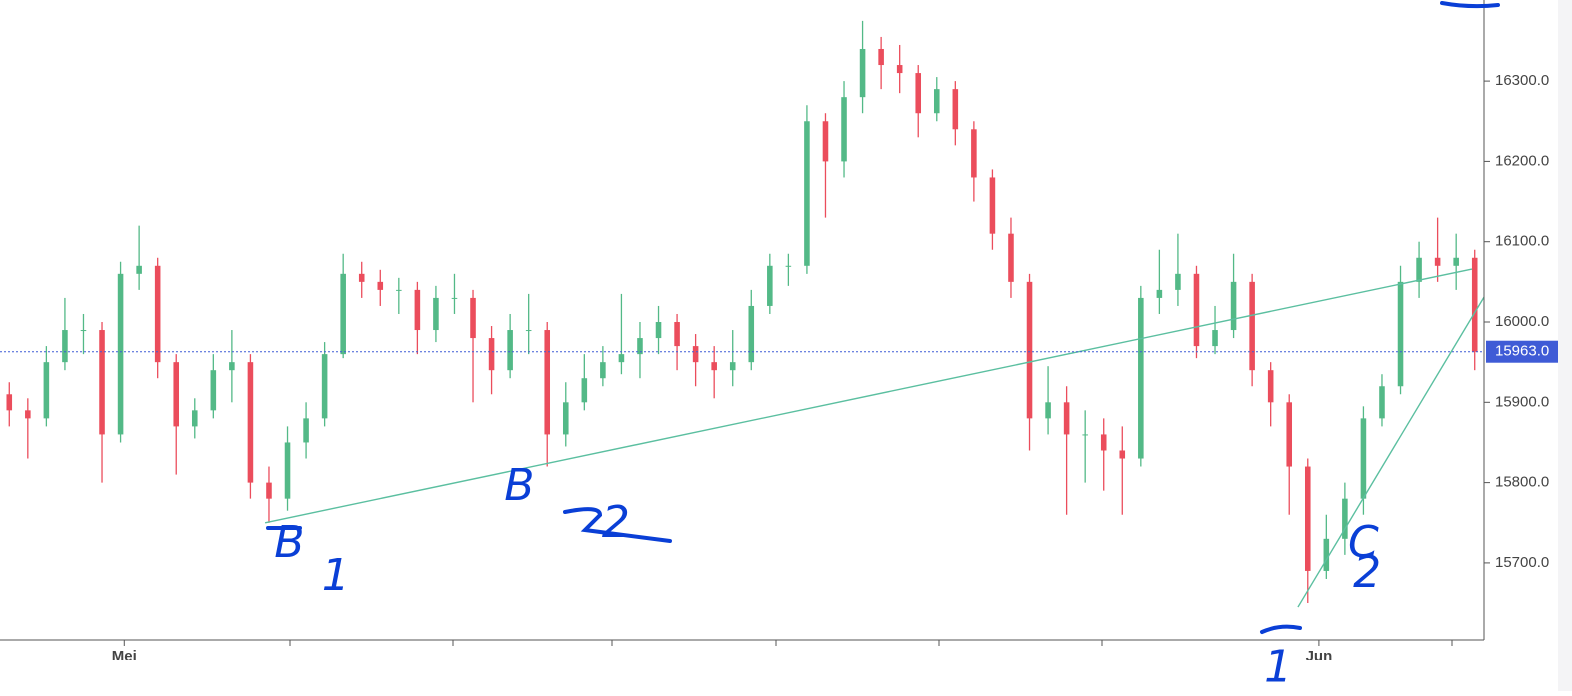 The width and height of the screenshot is (1572, 696). What do you see at coordinates (871, 643) in the screenshot?
I see `x-axis-ticks` at bounding box center [871, 643].